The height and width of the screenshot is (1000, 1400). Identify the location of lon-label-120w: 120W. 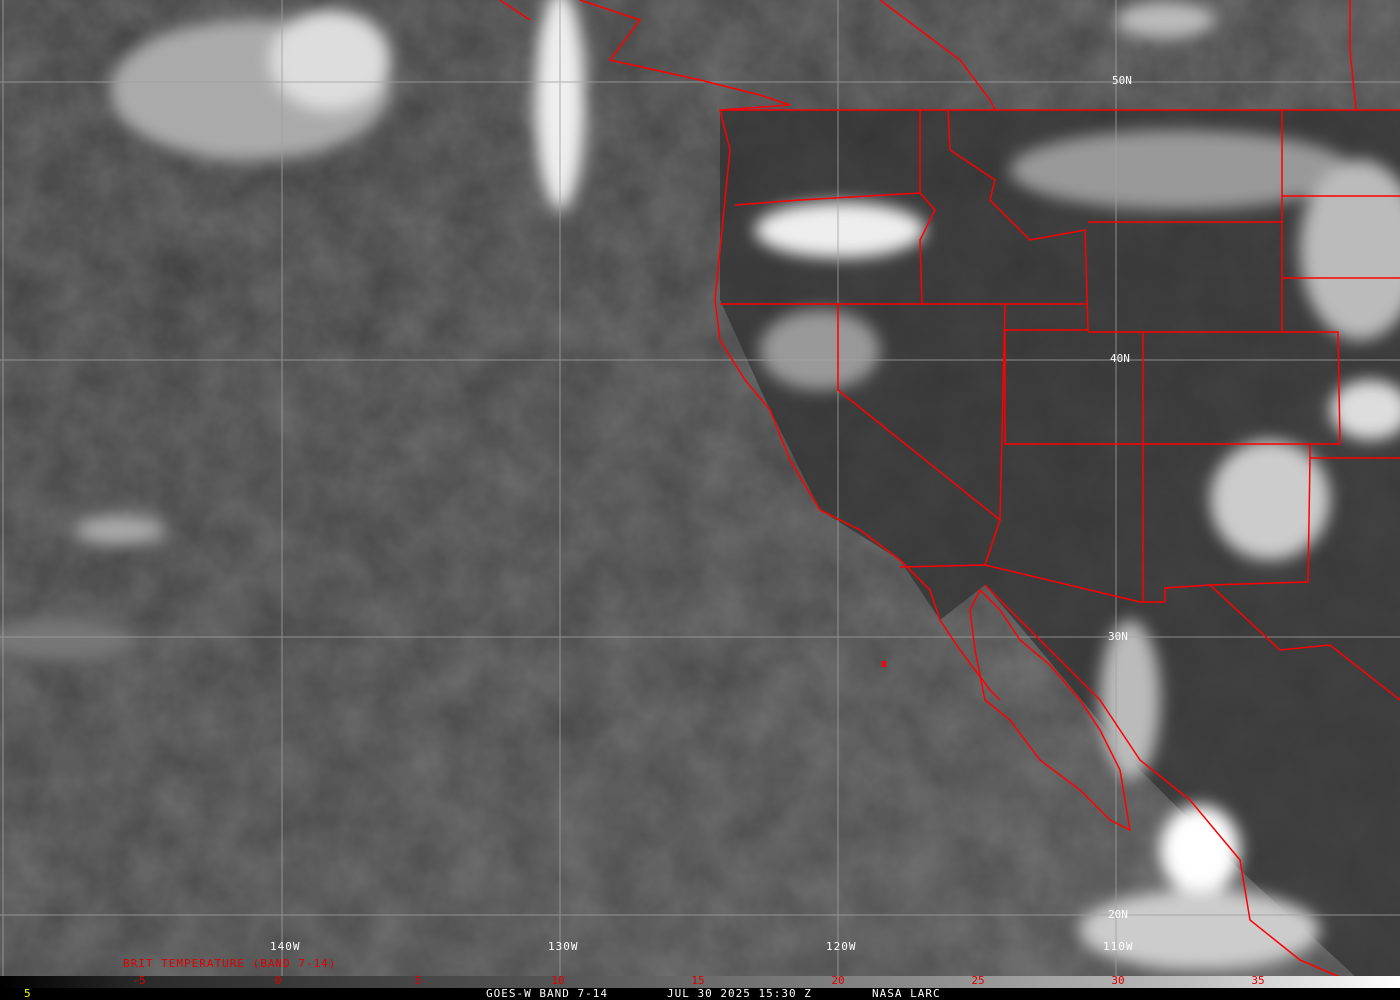
(841, 946).